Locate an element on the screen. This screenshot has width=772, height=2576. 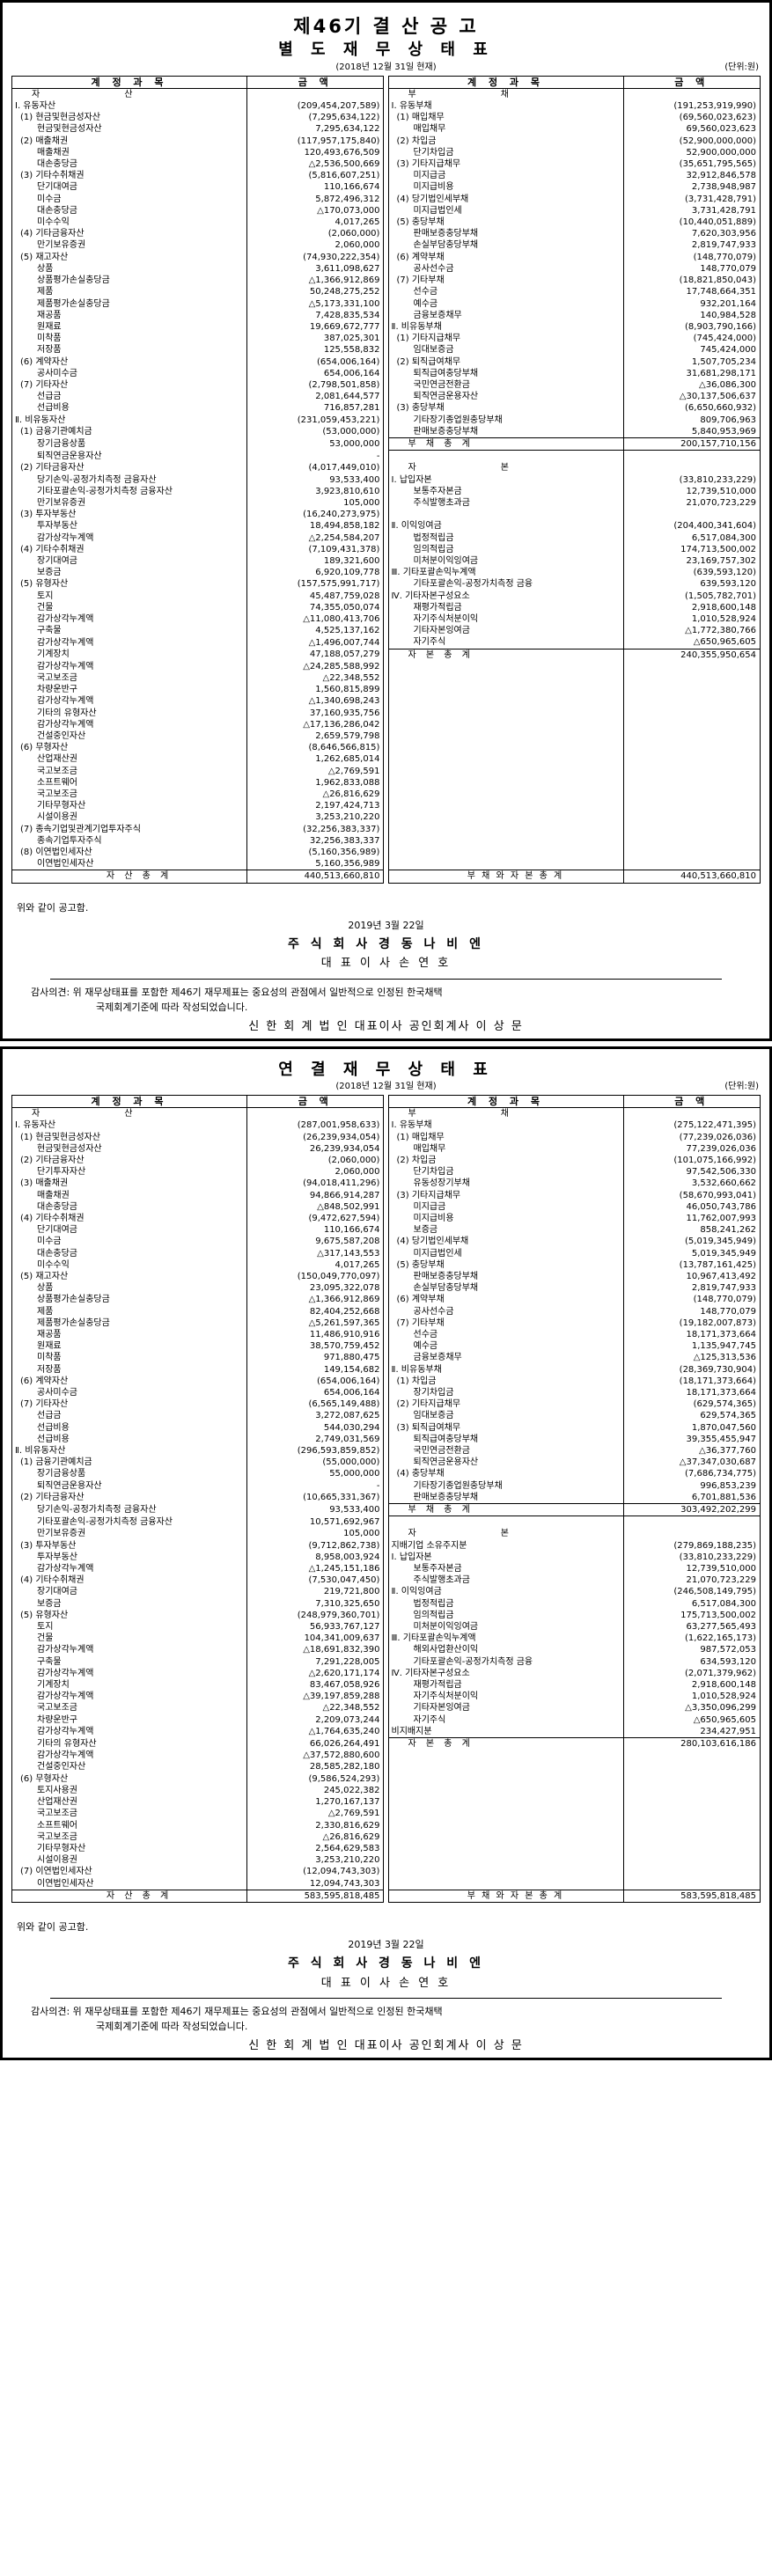
liability-equity-account: Ⅰ. 유동부채 is located at coordinates (505, 106).